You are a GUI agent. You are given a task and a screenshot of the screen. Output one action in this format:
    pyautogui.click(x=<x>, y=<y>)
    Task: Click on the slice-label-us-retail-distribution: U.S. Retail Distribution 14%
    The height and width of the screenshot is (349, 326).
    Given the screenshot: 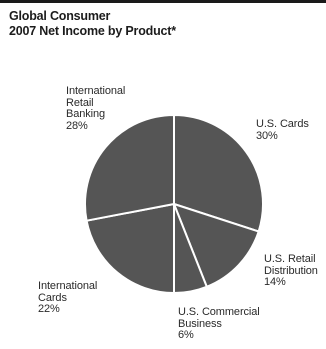 What is the action you would take?
    pyautogui.click(x=291, y=270)
    